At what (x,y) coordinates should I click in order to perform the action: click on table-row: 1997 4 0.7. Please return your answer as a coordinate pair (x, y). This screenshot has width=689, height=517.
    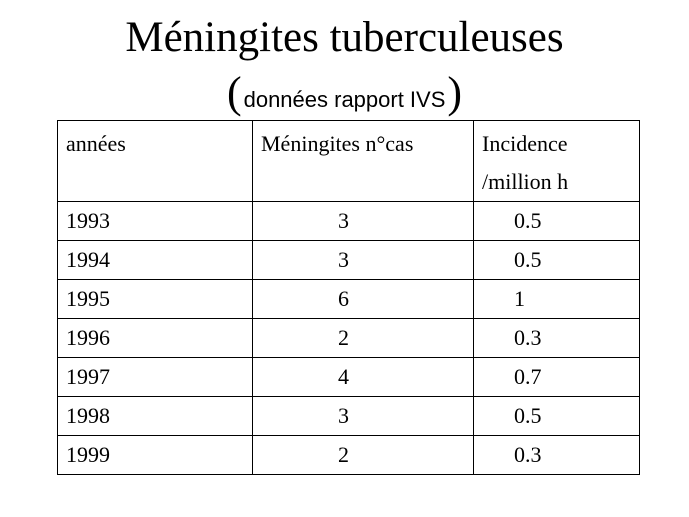
    Looking at the image, I should click on (348, 377).